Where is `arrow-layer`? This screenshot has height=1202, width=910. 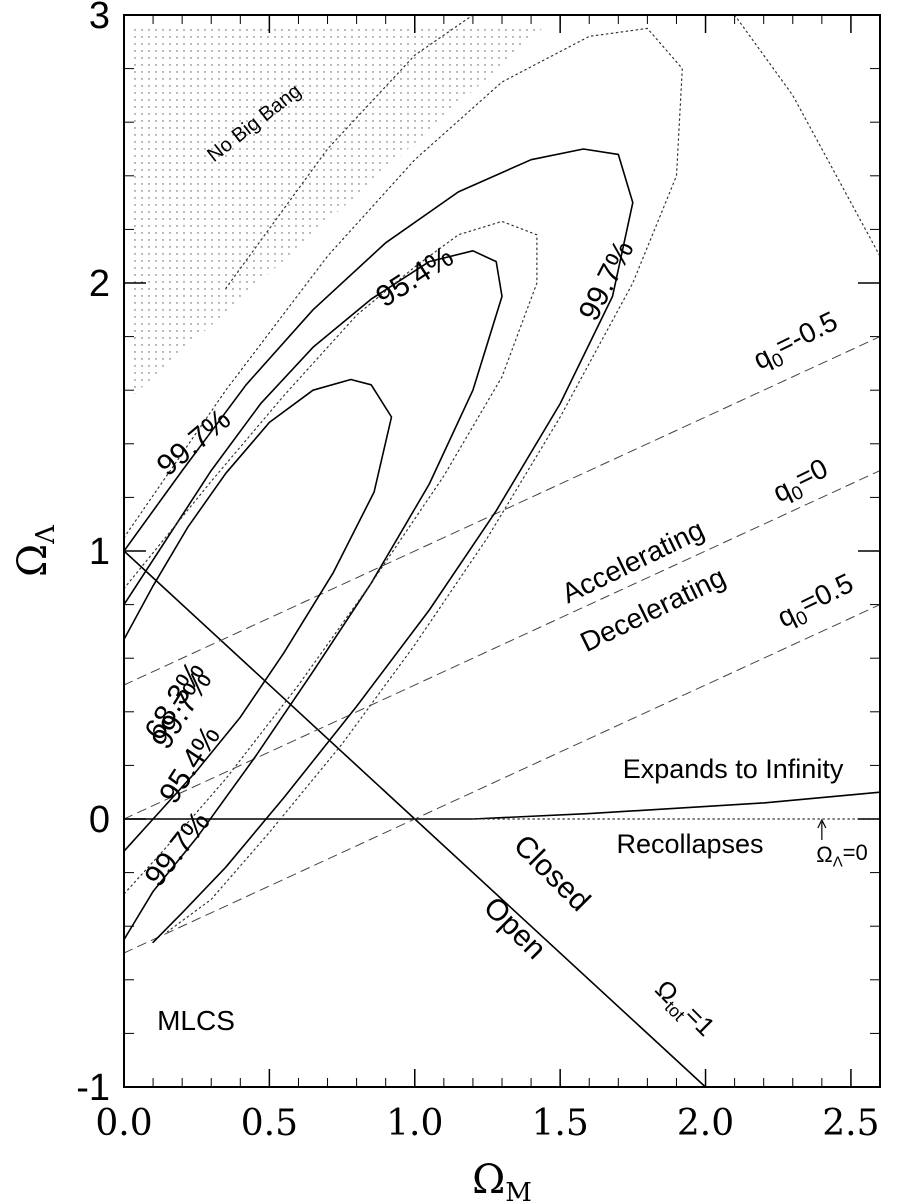 arrow-layer is located at coordinates (822, 829).